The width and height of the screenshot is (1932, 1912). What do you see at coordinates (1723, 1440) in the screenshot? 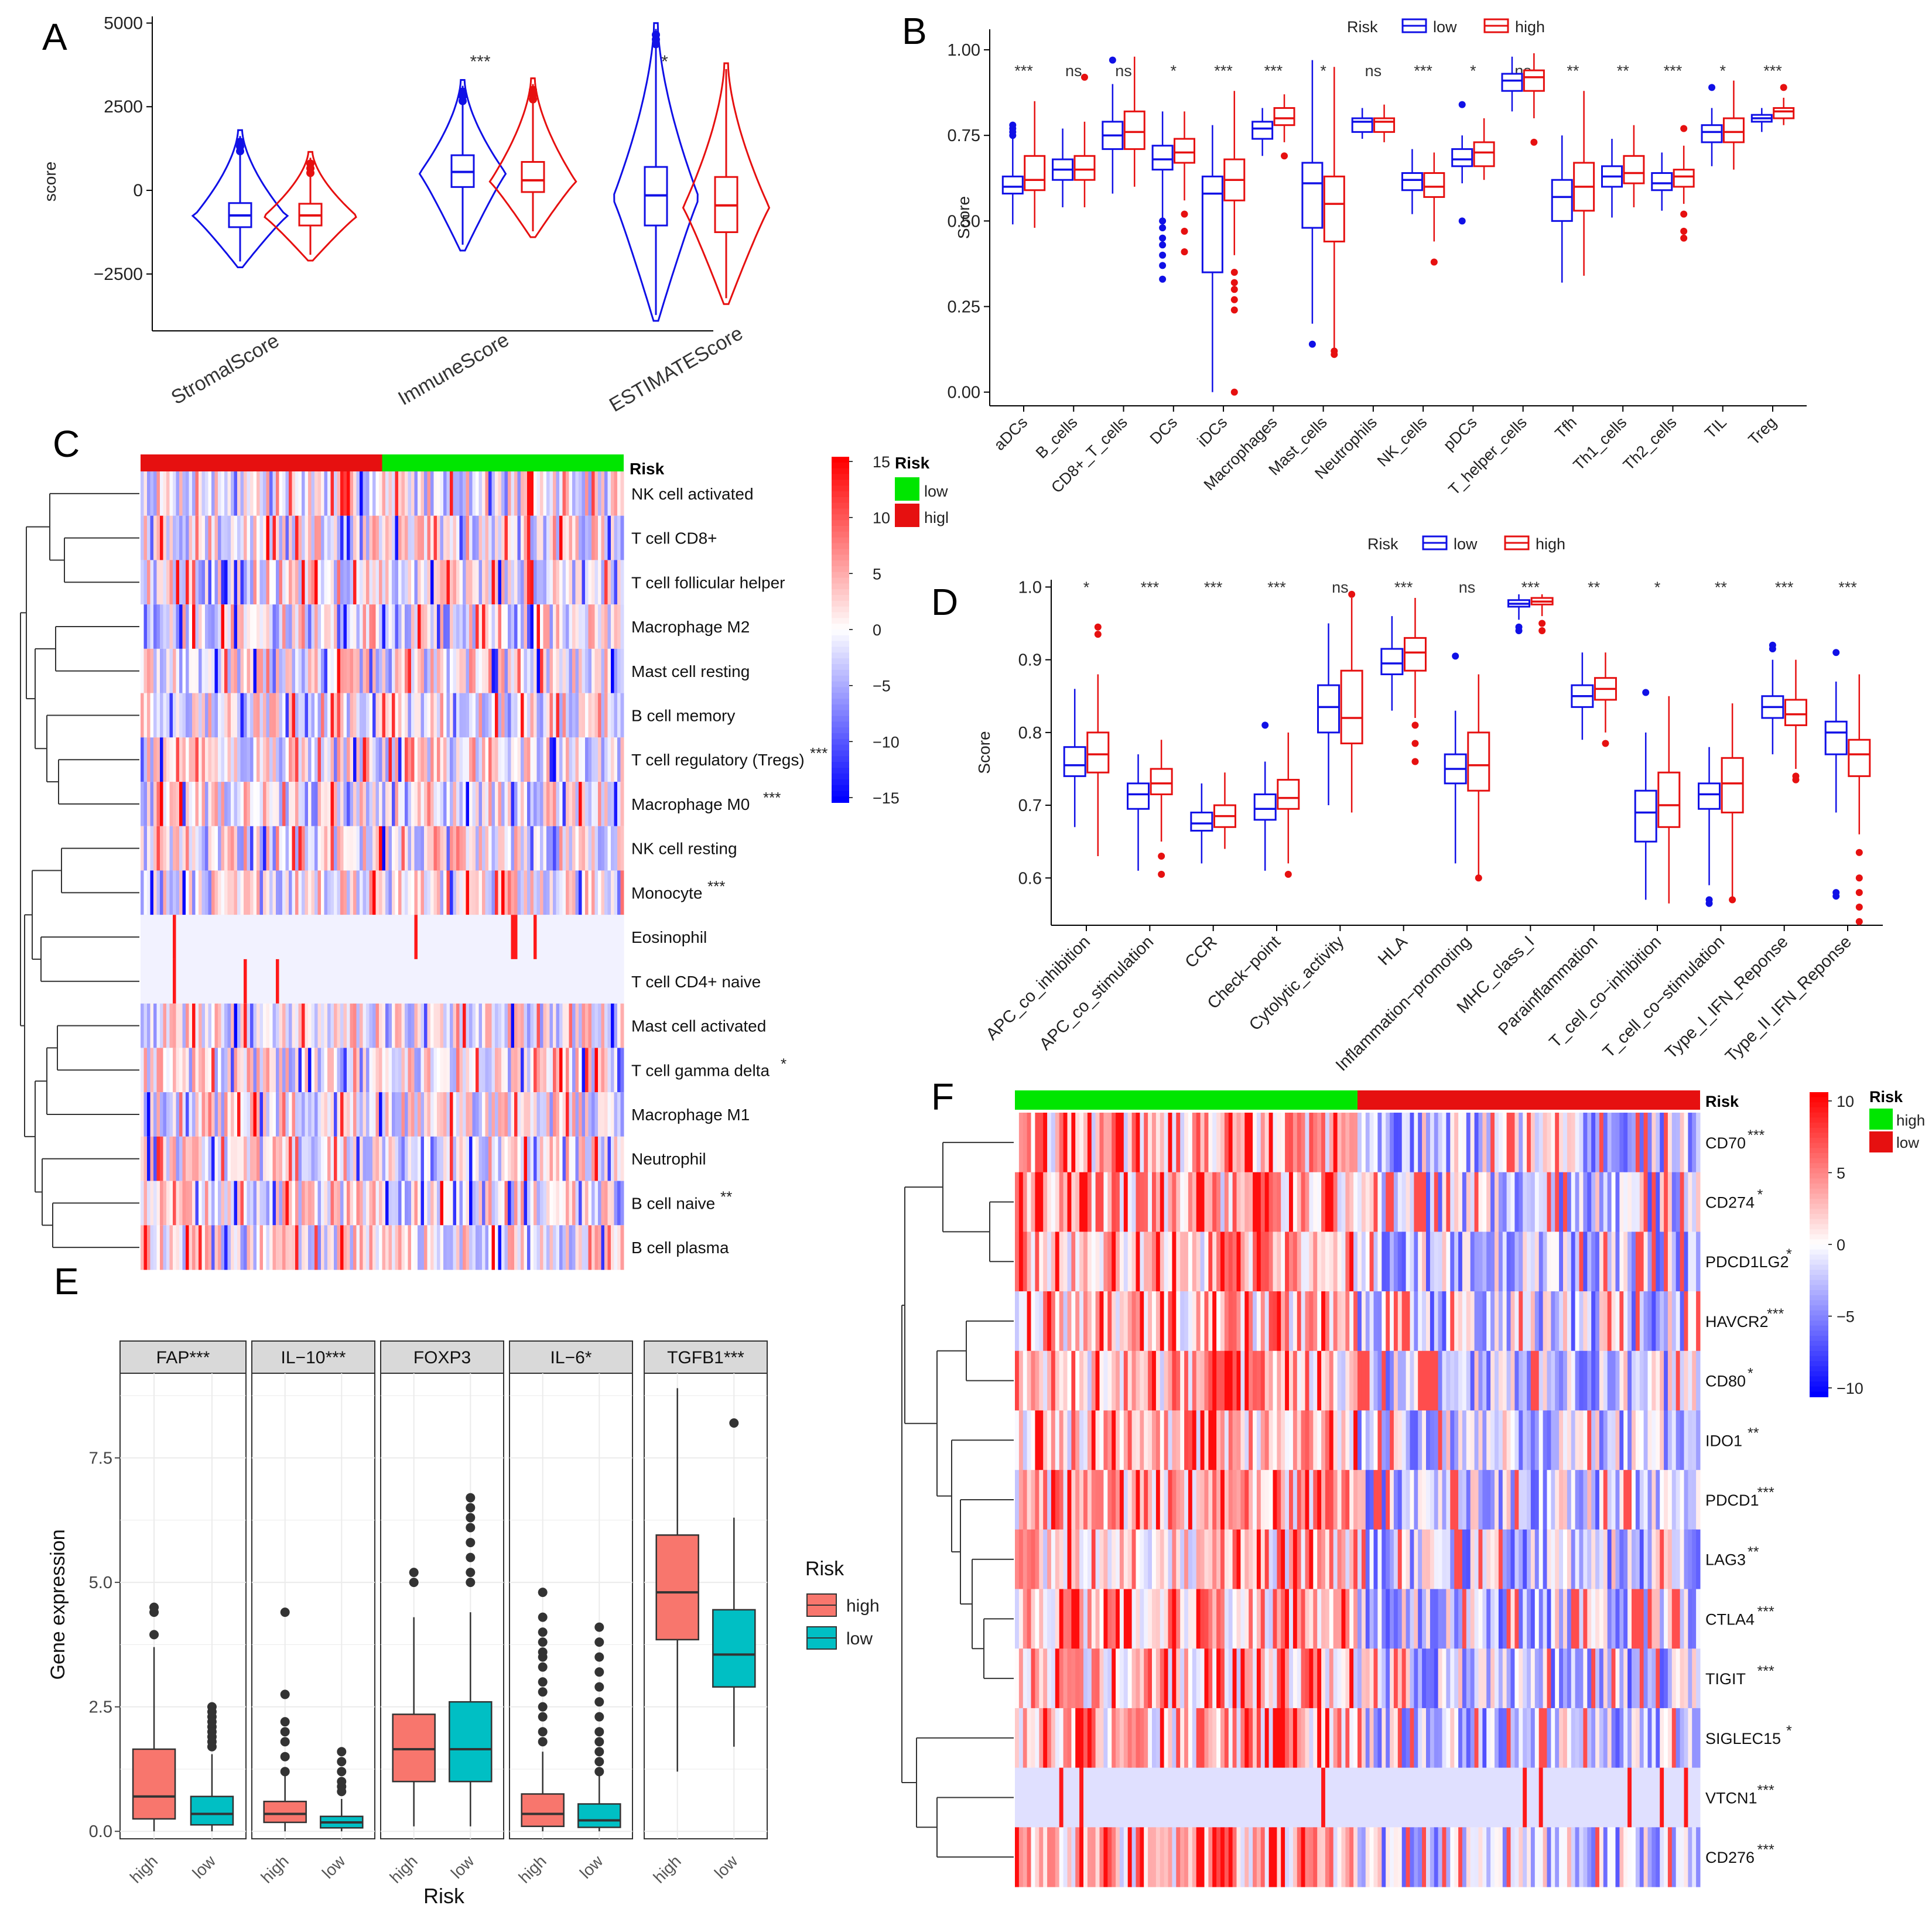
I see `row-label: IDO1` at bounding box center [1723, 1440].